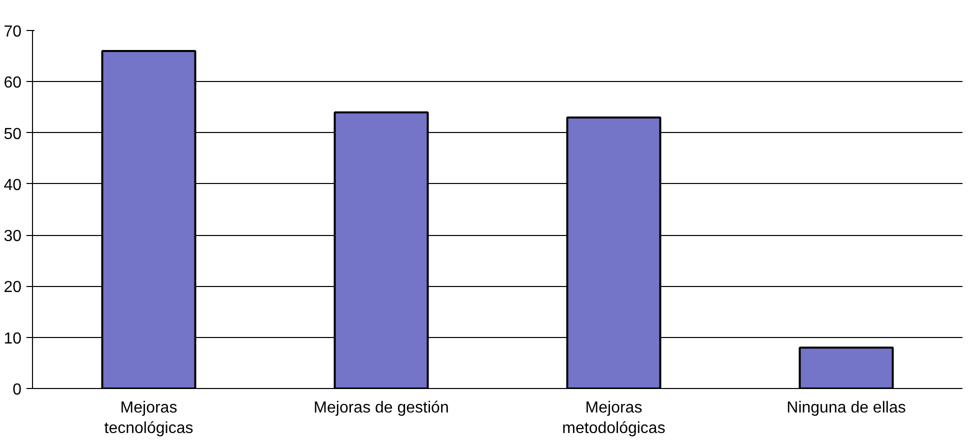 The width and height of the screenshot is (974, 443). Describe the element at coordinates (13, 339) in the screenshot. I see `y-tick-label: 10` at that location.